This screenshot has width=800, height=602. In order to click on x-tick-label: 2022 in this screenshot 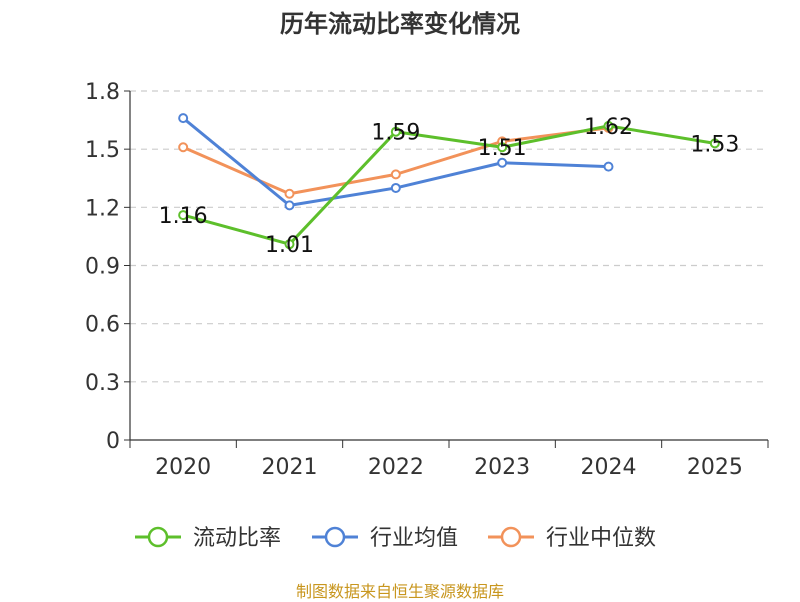, I will do `click(396, 467)`.